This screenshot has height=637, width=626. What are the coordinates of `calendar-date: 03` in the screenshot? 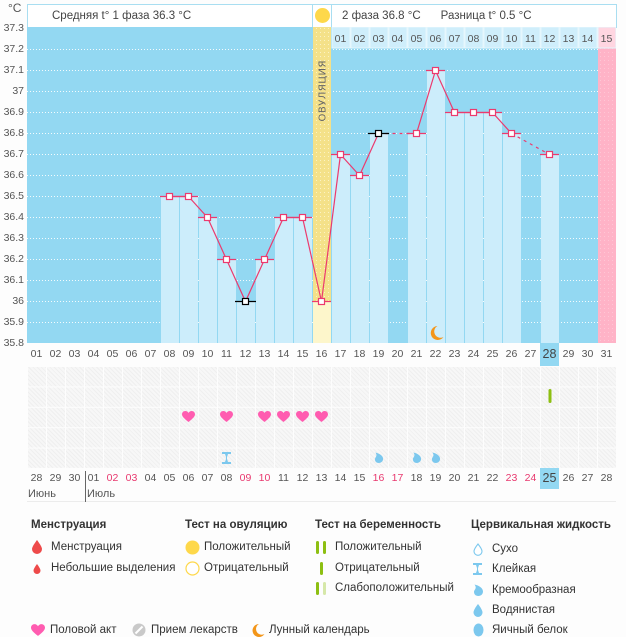 It's located at (131, 478).